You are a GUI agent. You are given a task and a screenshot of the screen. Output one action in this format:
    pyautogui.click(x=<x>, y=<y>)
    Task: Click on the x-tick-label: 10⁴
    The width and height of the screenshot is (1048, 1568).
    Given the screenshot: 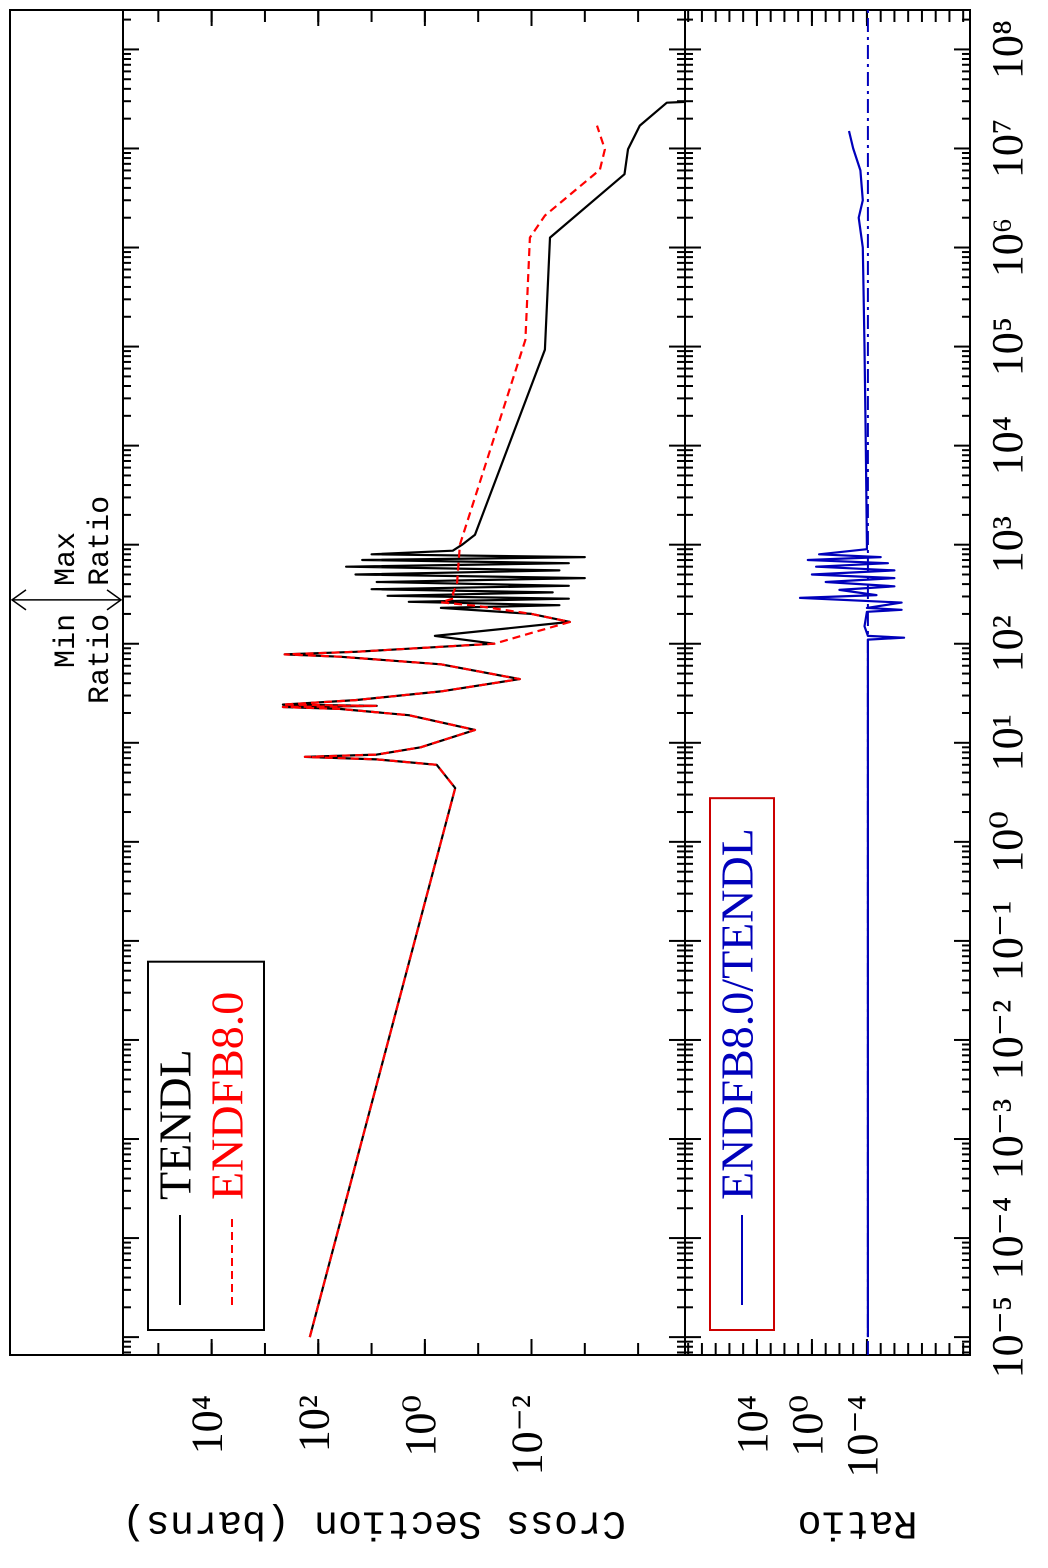 What is the action you would take?
    pyautogui.click(x=1007, y=445)
    